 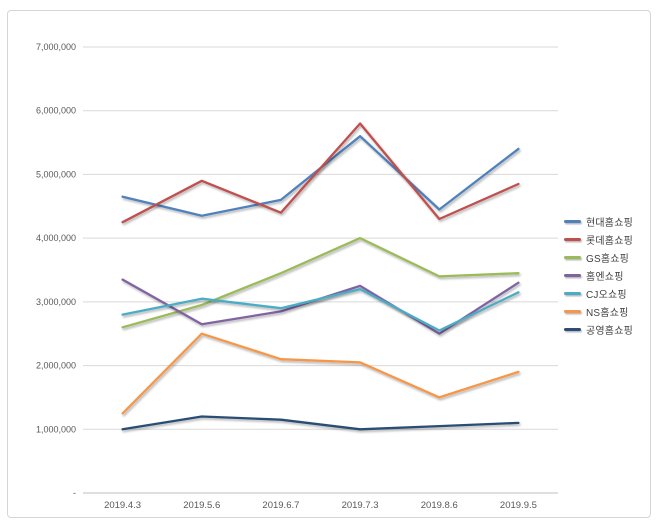 I want to click on legend-item: CJ오쇼핑, so click(x=598, y=293).